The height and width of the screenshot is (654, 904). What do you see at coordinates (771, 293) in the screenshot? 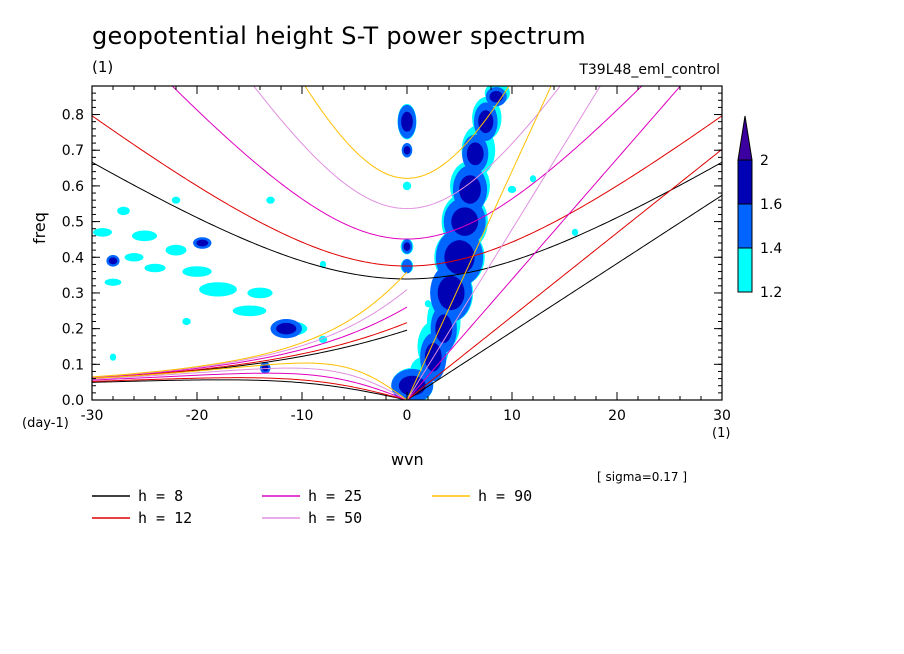
I see `colorbar-label: 1.2` at bounding box center [771, 293].